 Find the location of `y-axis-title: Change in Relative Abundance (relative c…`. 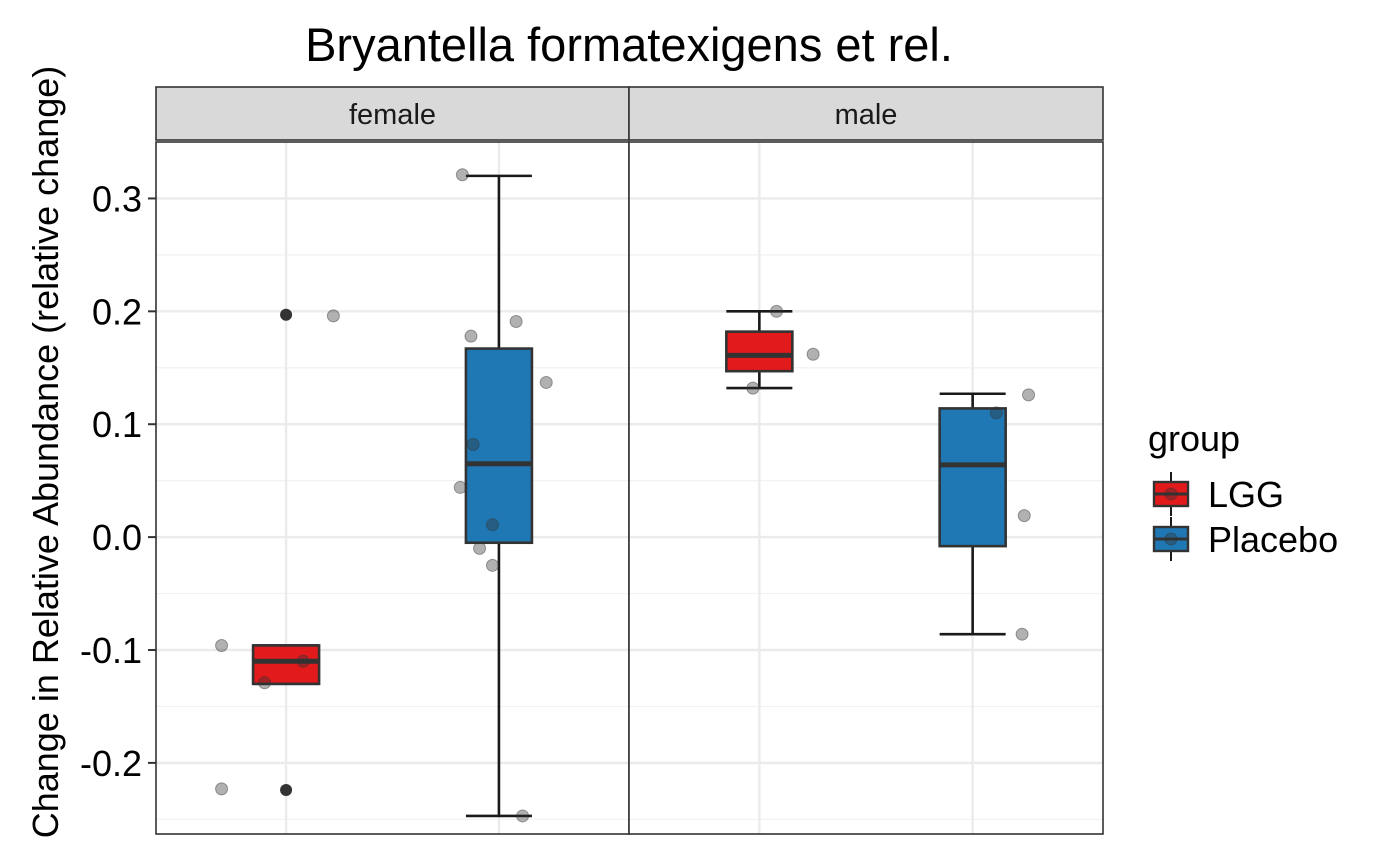

y-axis-title: Change in Relative Abundance (relative c… is located at coordinates (45, 452).